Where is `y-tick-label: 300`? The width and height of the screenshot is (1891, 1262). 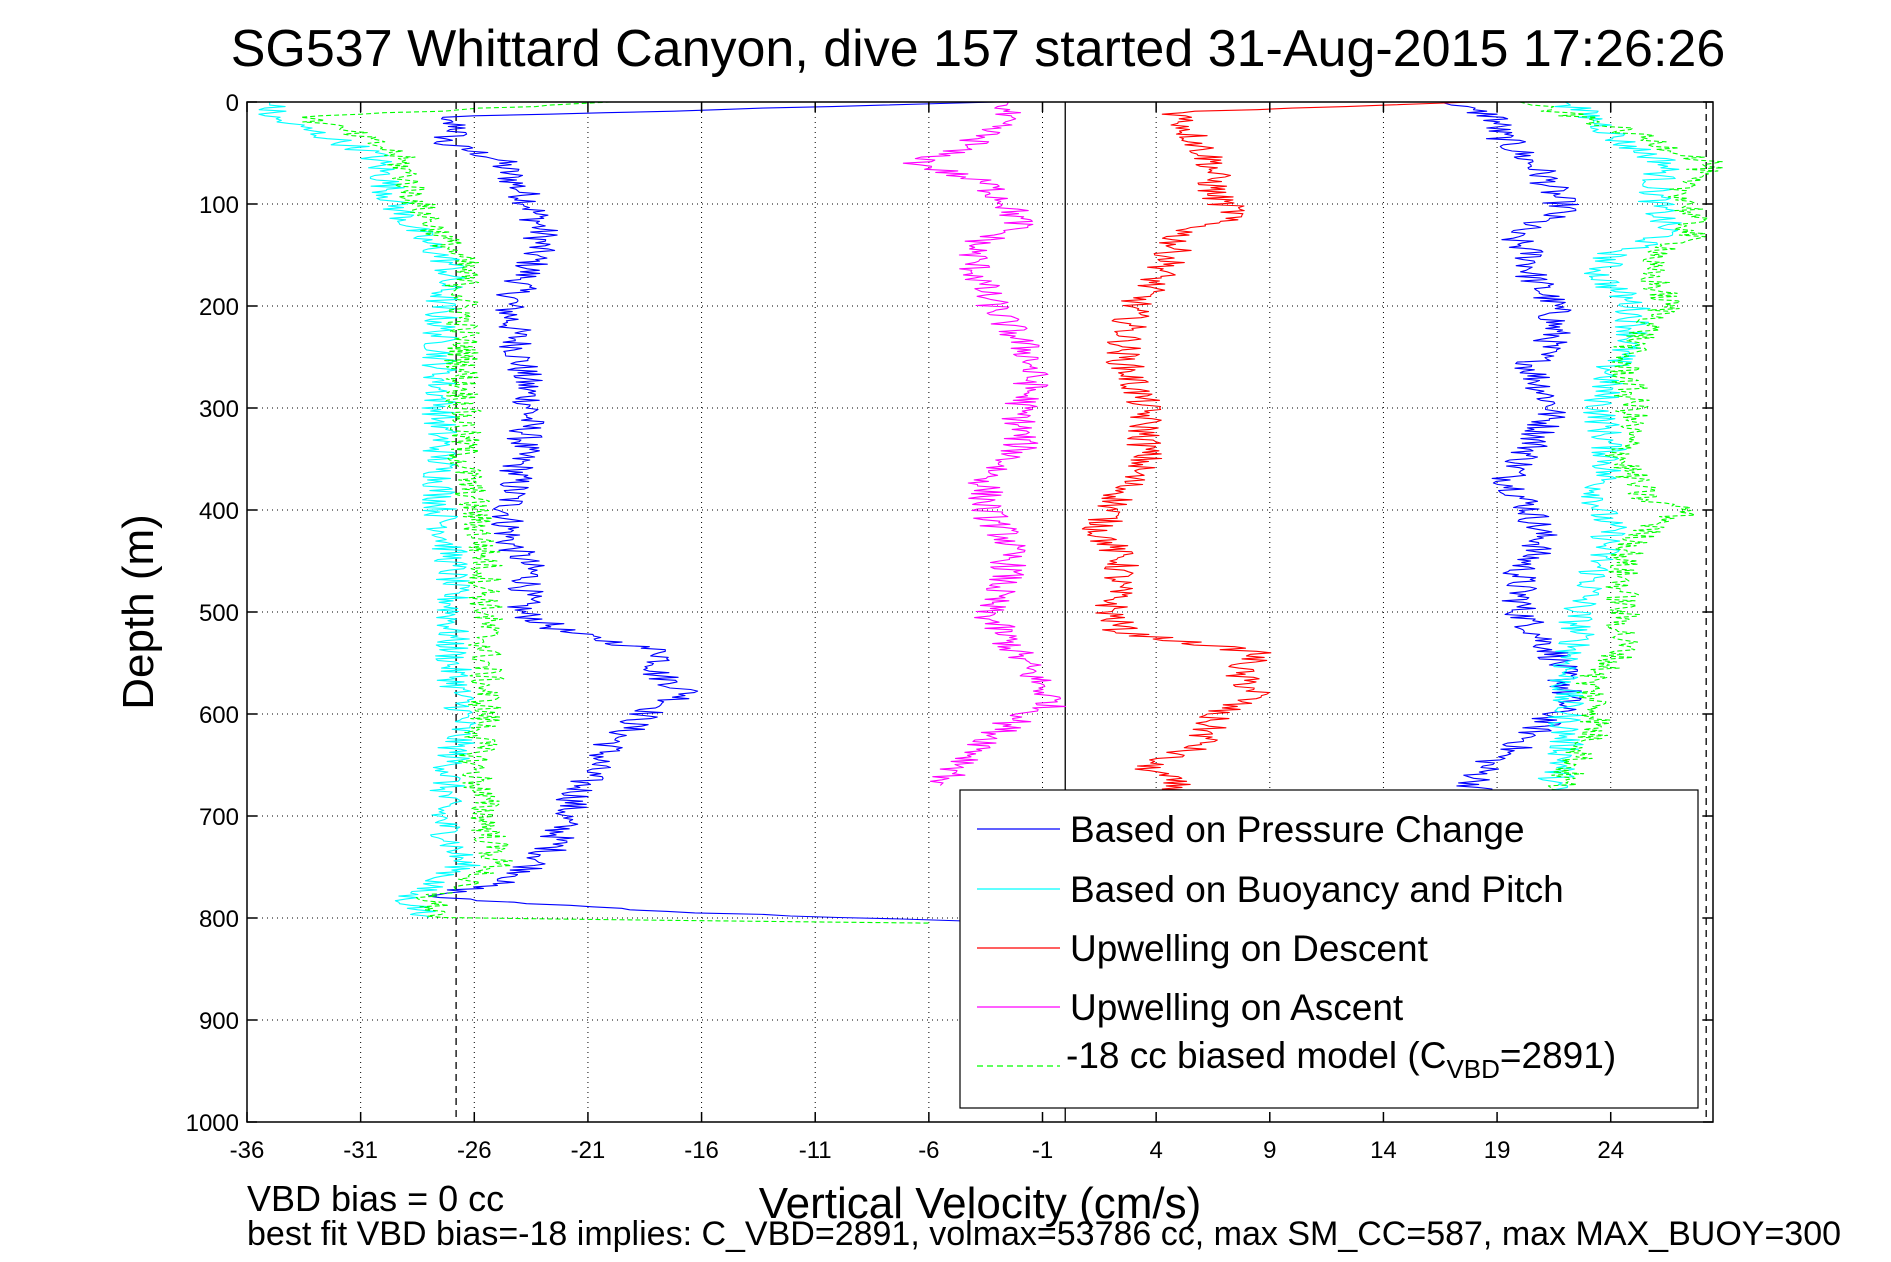
y-tick-label: 300 is located at coordinates (219, 409).